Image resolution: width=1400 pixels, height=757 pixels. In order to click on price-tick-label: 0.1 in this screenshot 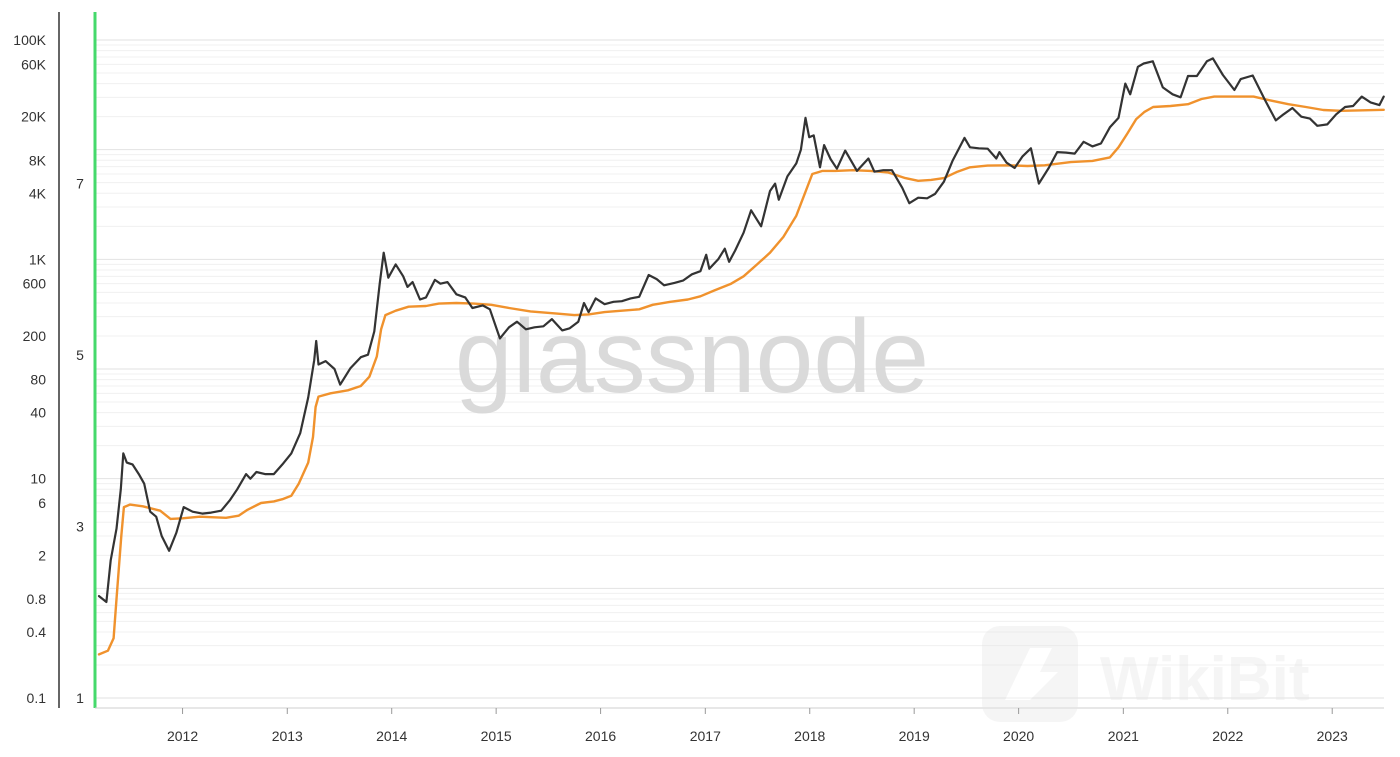, I will do `click(37, 698)`.